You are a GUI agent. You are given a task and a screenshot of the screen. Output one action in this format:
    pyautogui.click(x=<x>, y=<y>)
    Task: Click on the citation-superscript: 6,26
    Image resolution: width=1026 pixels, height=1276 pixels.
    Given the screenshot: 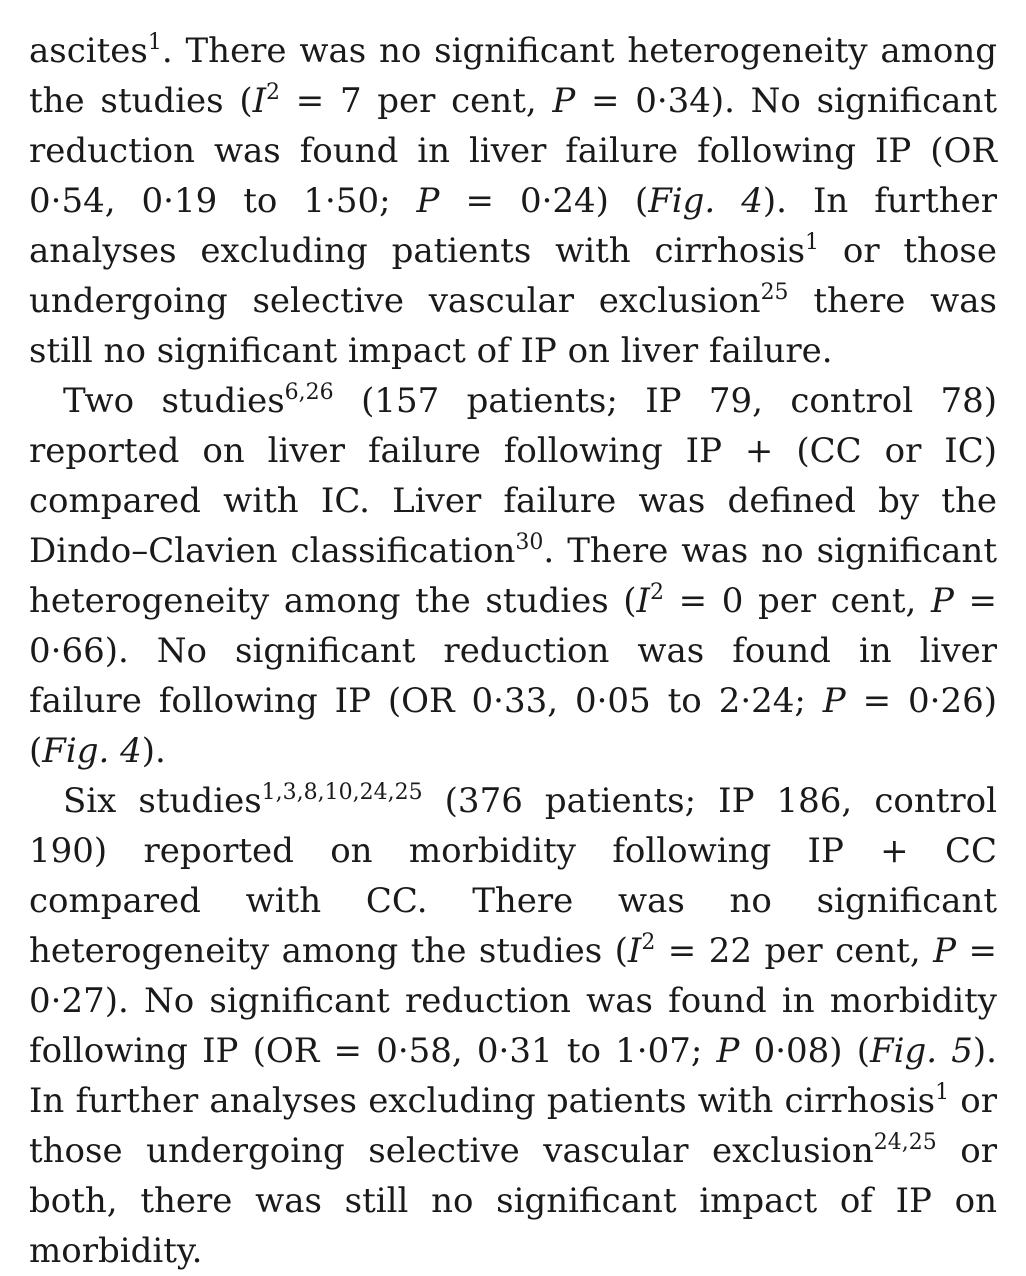 What is the action you would take?
    pyautogui.click(x=309, y=392)
    